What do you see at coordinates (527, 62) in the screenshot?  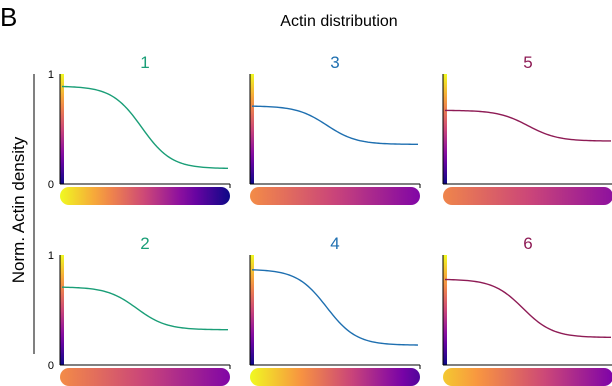 I see `panel-title: 5` at bounding box center [527, 62].